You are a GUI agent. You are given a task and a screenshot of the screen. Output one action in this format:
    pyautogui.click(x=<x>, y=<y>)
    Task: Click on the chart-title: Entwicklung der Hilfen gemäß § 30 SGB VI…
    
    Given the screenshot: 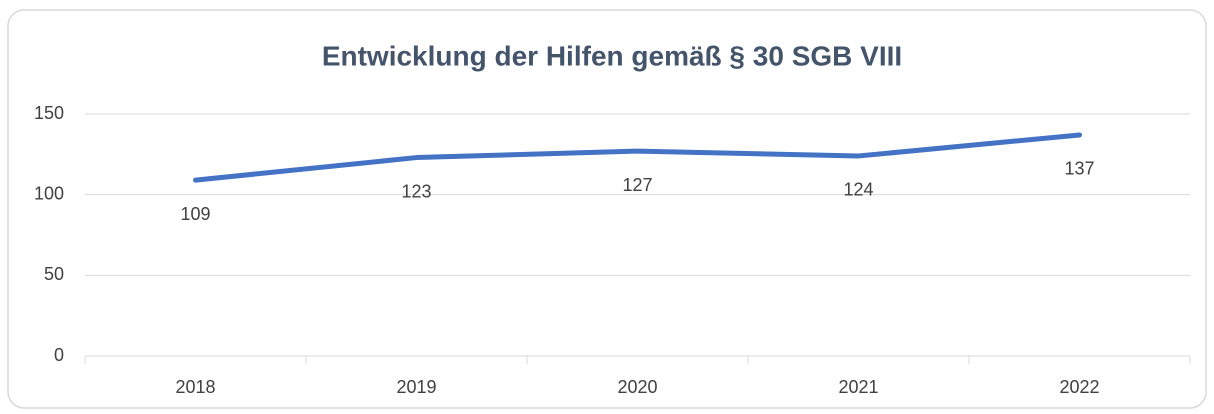 What is the action you would take?
    pyautogui.click(x=612, y=55)
    